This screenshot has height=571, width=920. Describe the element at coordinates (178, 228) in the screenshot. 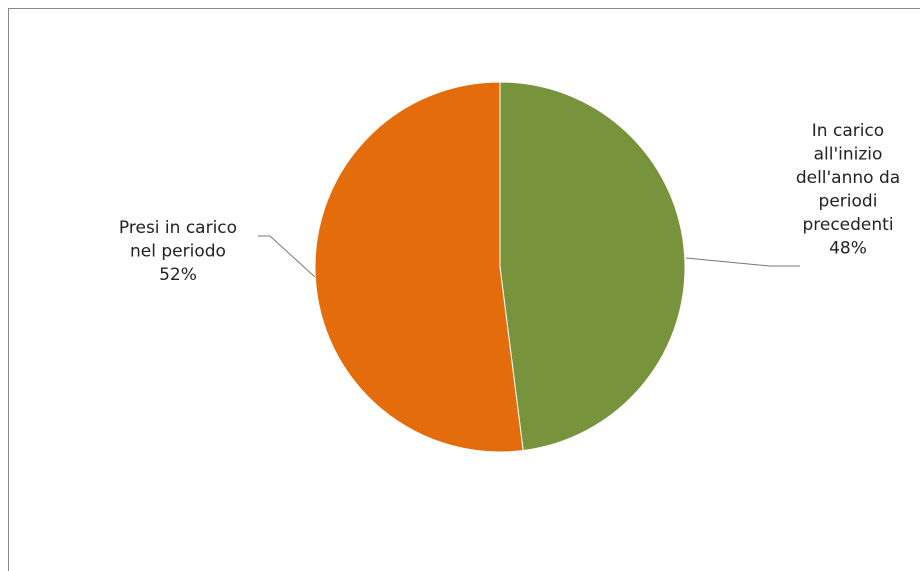

I see `label-line: Presi in carico` at that location.